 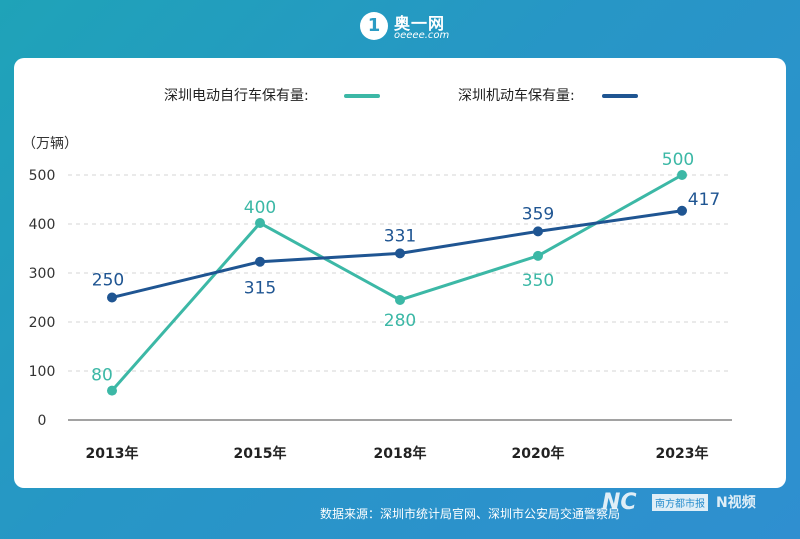 I want to click on logo-mark: 1, so click(x=374, y=26).